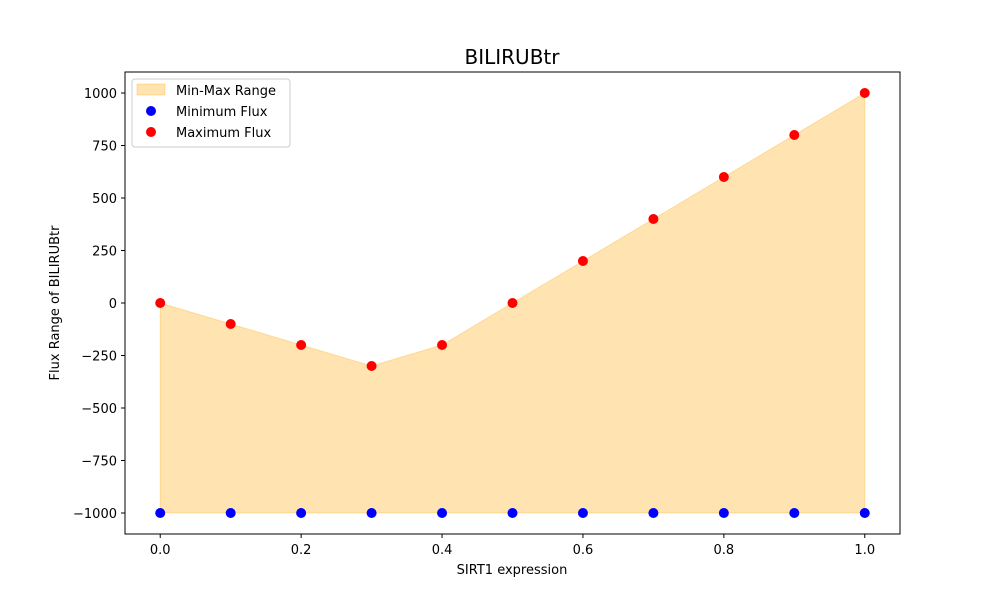 This screenshot has width=1000, height=600. What do you see at coordinates (513, 57) in the screenshot?
I see `chart-title: BILIRUBtr` at bounding box center [513, 57].